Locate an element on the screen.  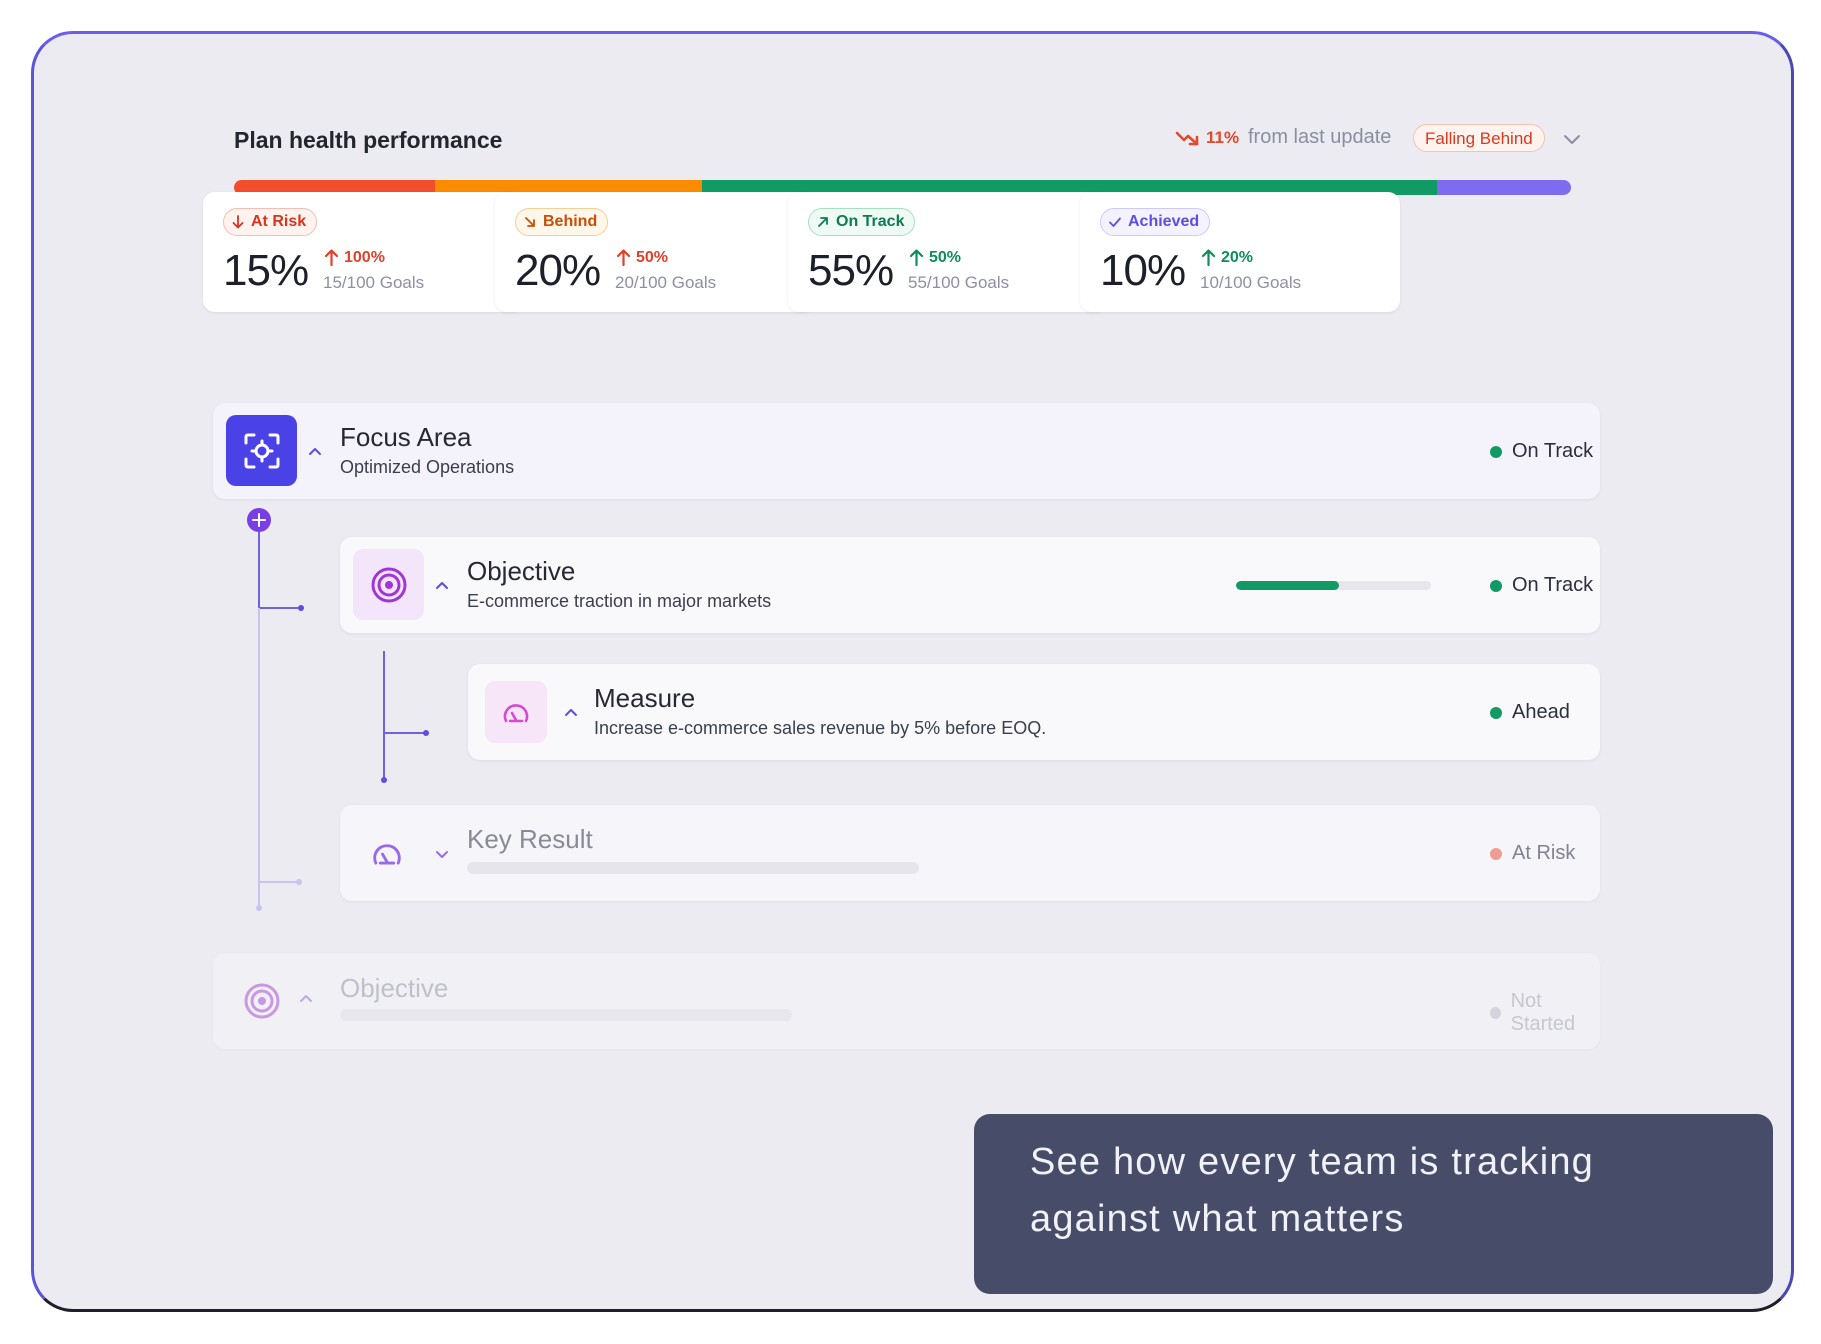
arrow-up-right-icon is located at coordinates (823, 222).